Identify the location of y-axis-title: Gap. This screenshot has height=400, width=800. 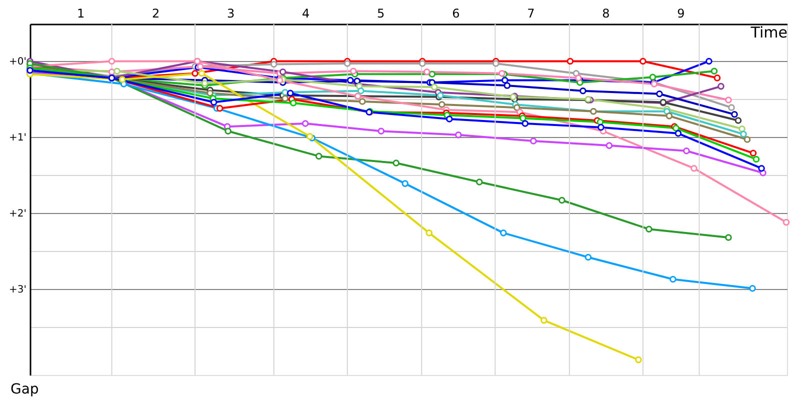
(24, 390).